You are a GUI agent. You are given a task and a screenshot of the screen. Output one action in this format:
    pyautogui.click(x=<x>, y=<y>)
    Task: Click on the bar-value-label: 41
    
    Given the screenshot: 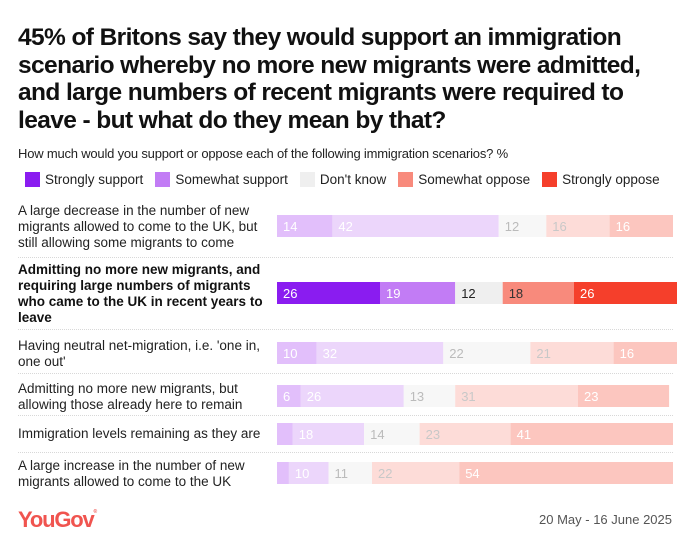 What is the action you would take?
    pyautogui.click(x=524, y=434)
    